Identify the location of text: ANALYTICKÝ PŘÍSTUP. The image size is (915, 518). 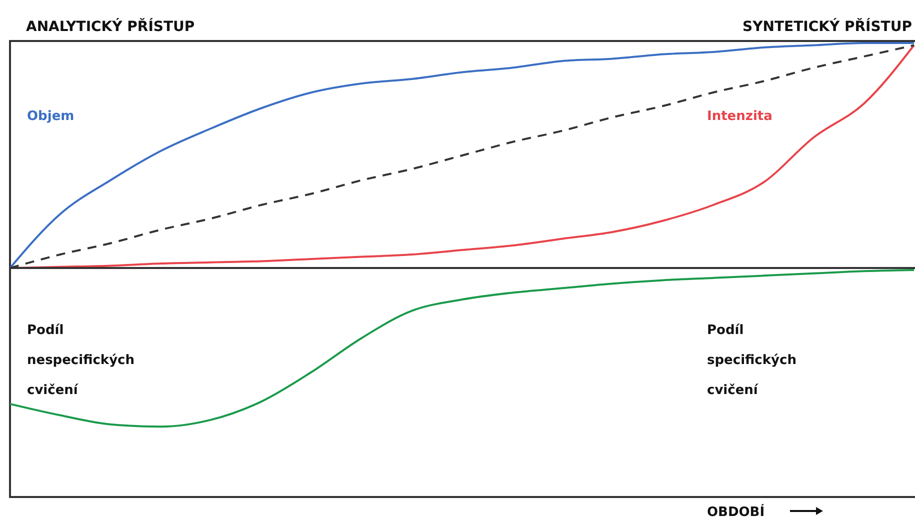
(110, 26).